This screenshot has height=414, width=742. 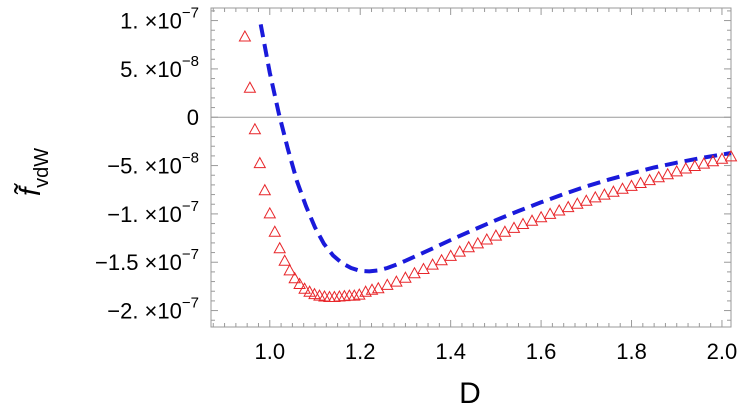 What do you see at coordinates (153, 164) in the screenshot?
I see `y-tick-label: −5. ×10−8` at bounding box center [153, 164].